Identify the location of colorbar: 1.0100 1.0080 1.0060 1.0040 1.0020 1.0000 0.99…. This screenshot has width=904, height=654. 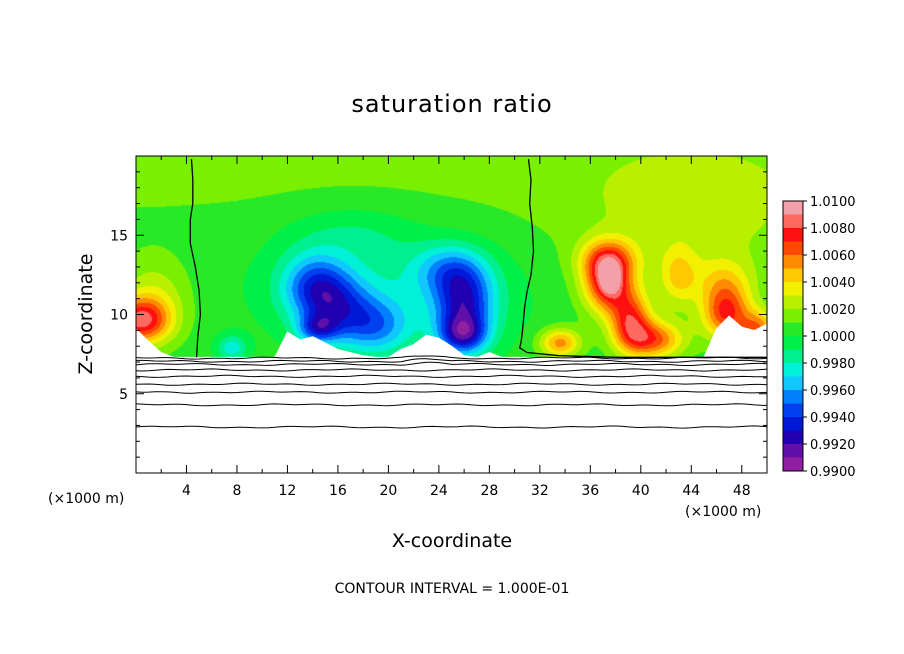
(819, 337).